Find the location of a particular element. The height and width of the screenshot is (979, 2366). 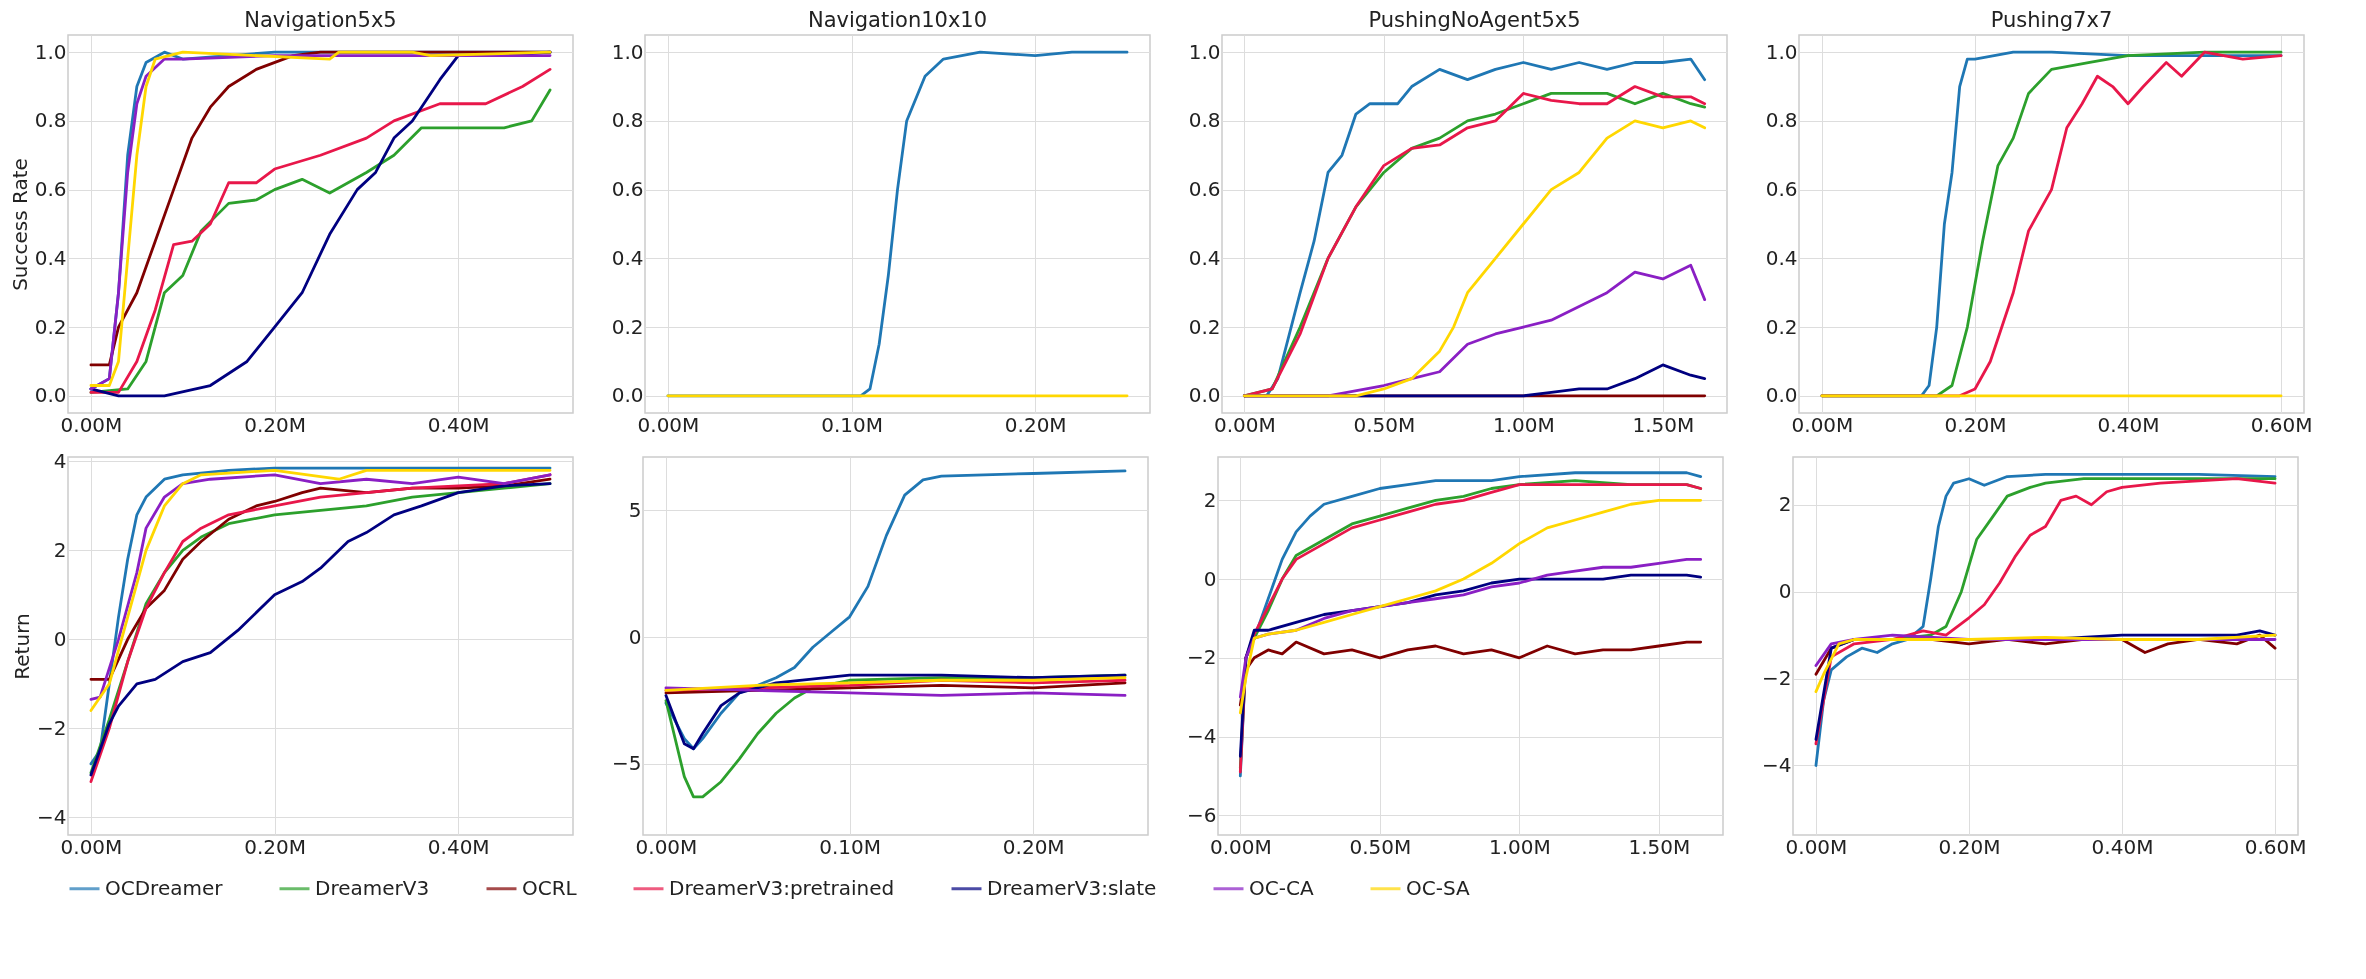

y-tick-label: −6 is located at coordinates (1202, 814).